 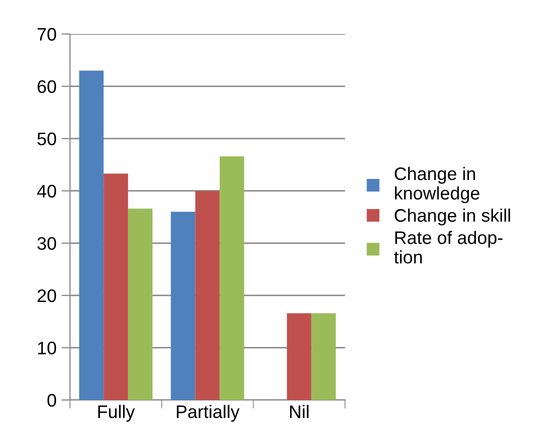 What do you see at coordinates (452, 217) in the screenshot?
I see `legend-label: Change in skill` at bounding box center [452, 217].